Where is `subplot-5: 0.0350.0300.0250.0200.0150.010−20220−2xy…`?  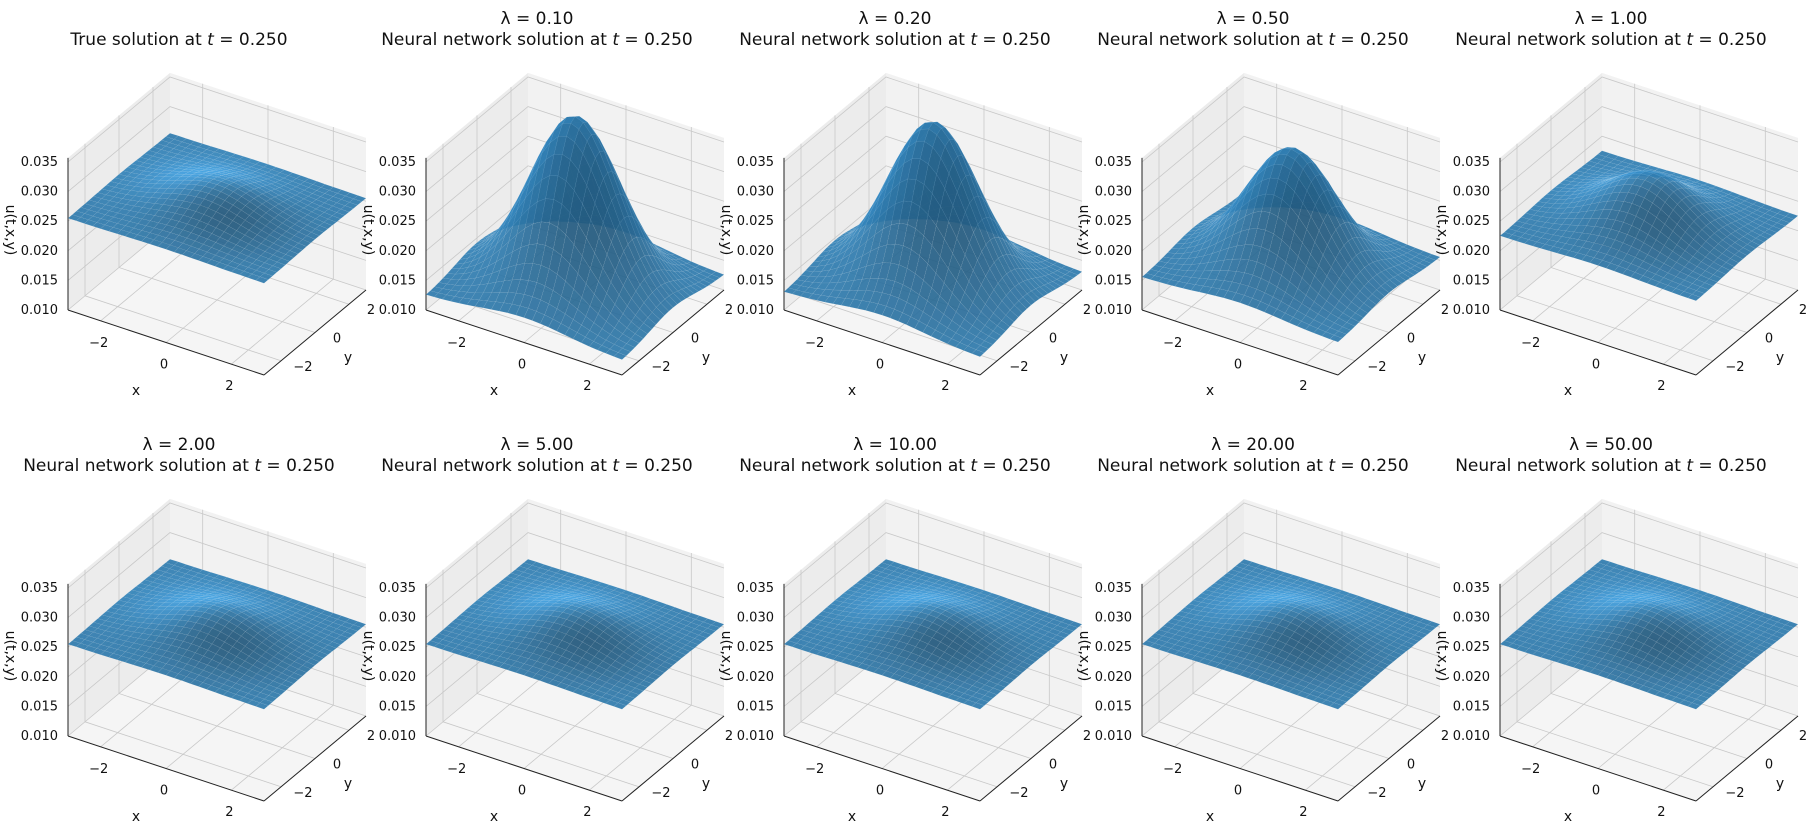
subplot-5: 0.0350.0300.0250.0200.0150.010−20220−2xy… is located at coordinates (1620, 204).